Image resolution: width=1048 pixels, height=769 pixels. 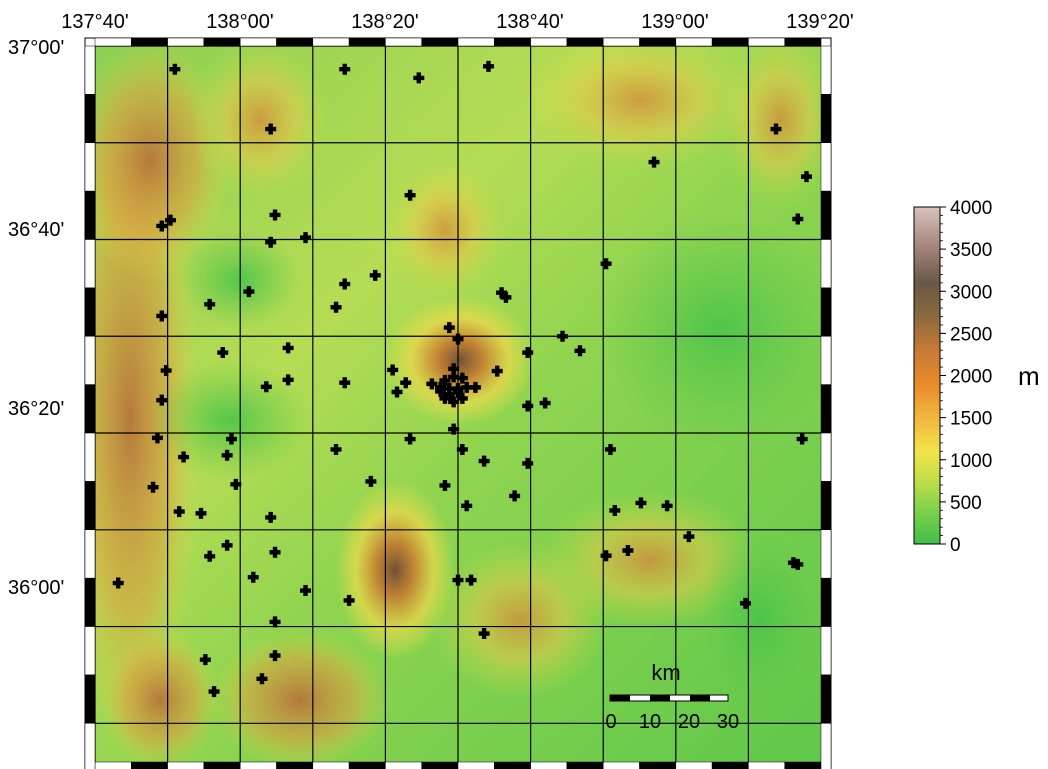 I want to click on colorbar-tick-label: 3500, so click(x=971, y=250).